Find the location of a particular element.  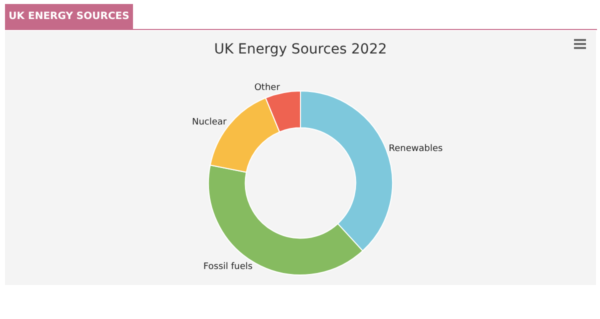

slice-label: Renewables is located at coordinates (416, 149).